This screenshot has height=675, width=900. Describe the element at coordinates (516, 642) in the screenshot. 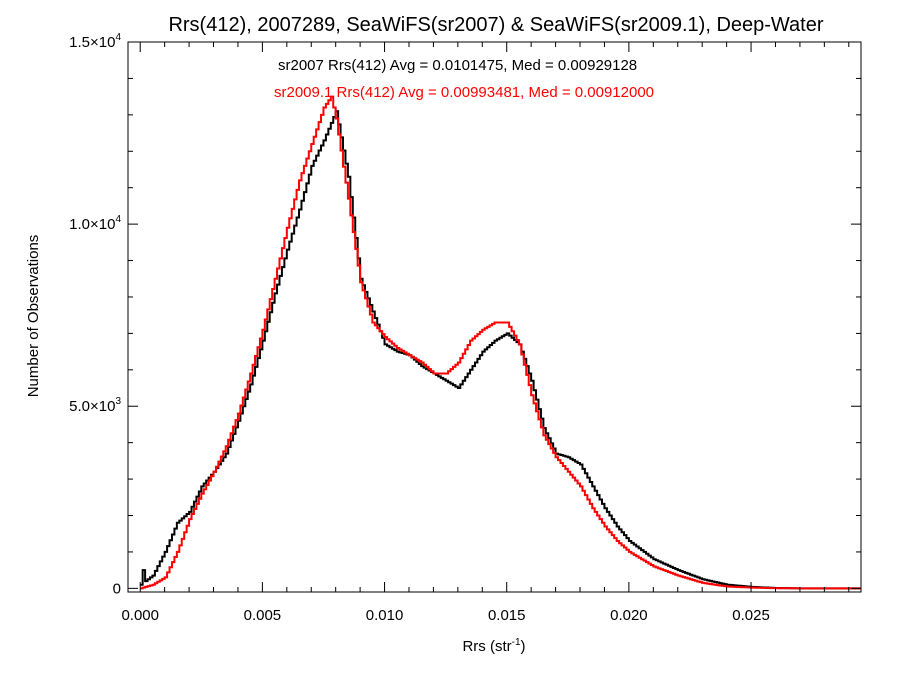

I see `x-axis-label-sup: -1` at that location.